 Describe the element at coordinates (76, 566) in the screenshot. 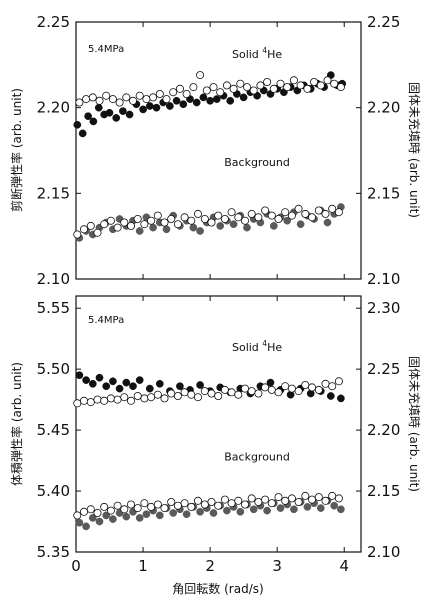

I see `x-tick-label: 0` at that location.